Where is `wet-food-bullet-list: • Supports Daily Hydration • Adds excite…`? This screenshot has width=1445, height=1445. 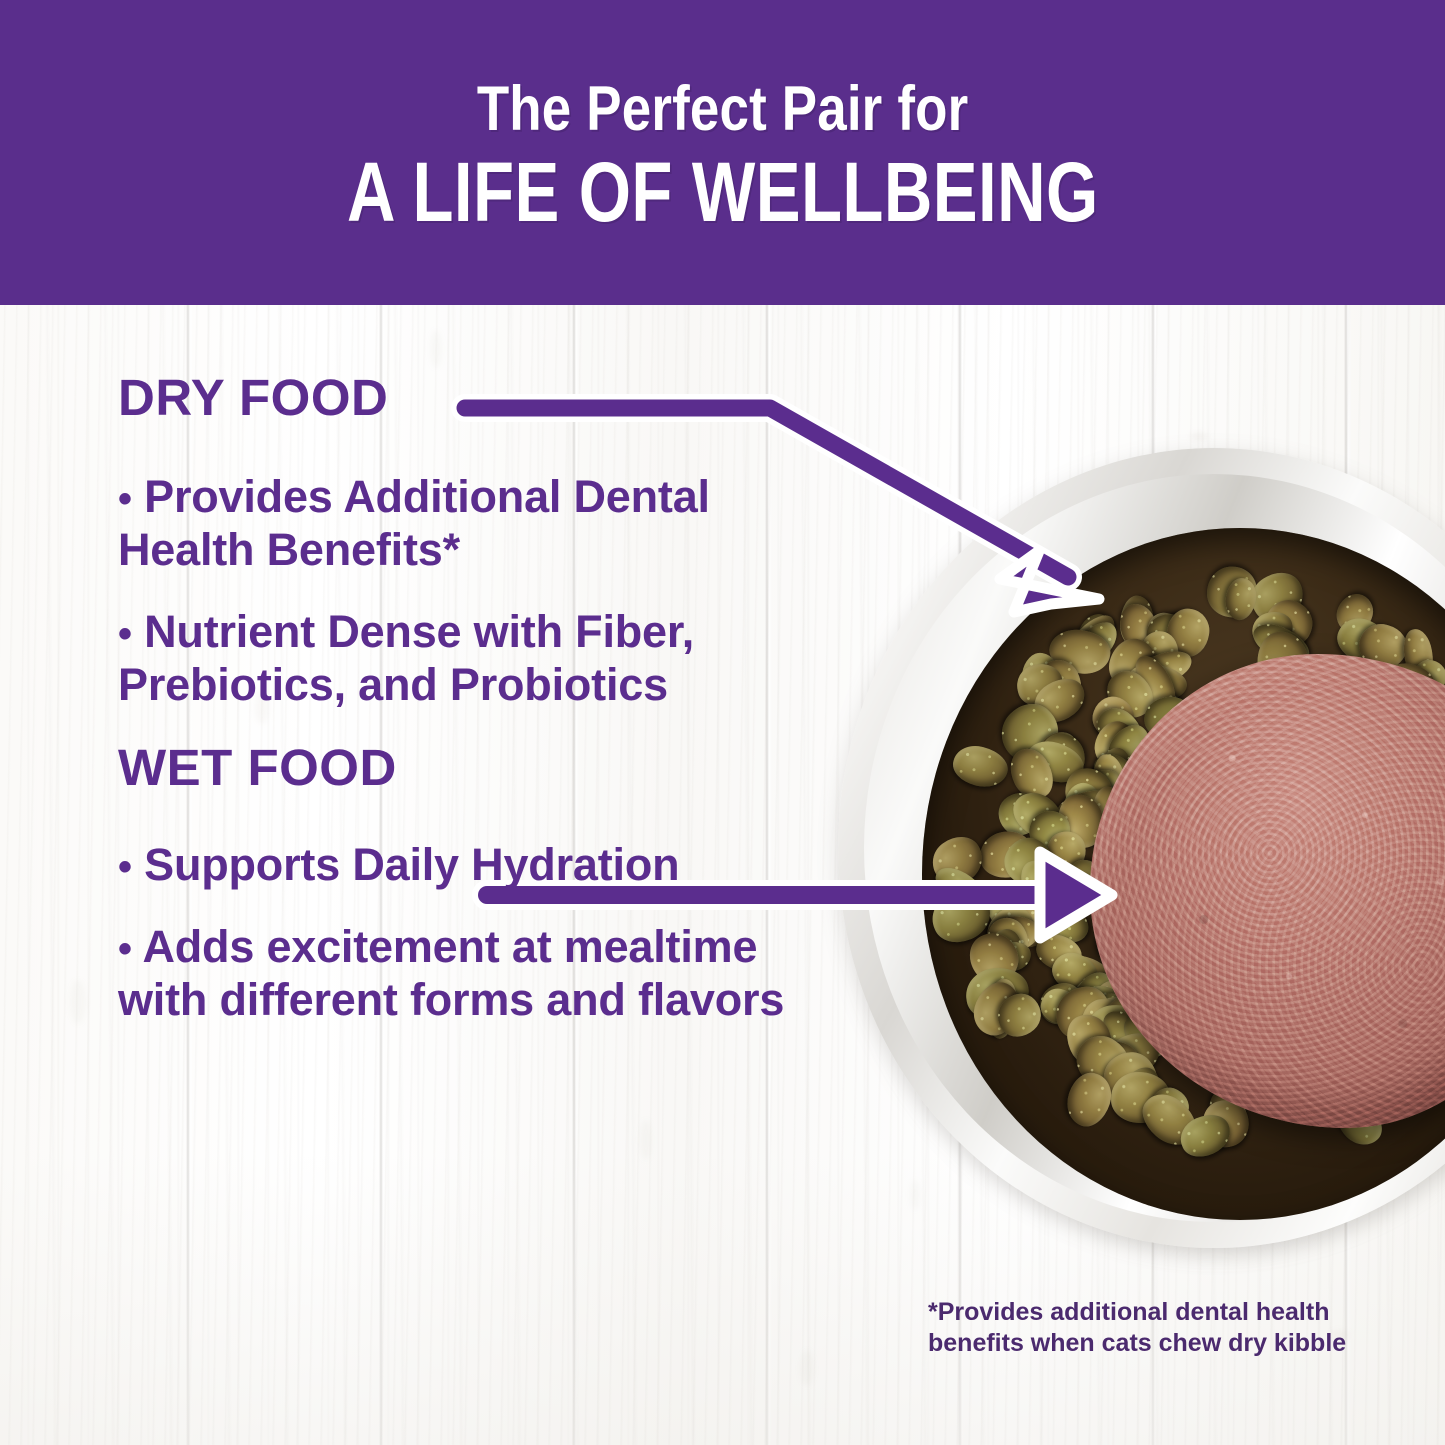
wet-food-bullet-list: • Supports Daily Hydration • Adds excite… is located at coordinates (458, 933).